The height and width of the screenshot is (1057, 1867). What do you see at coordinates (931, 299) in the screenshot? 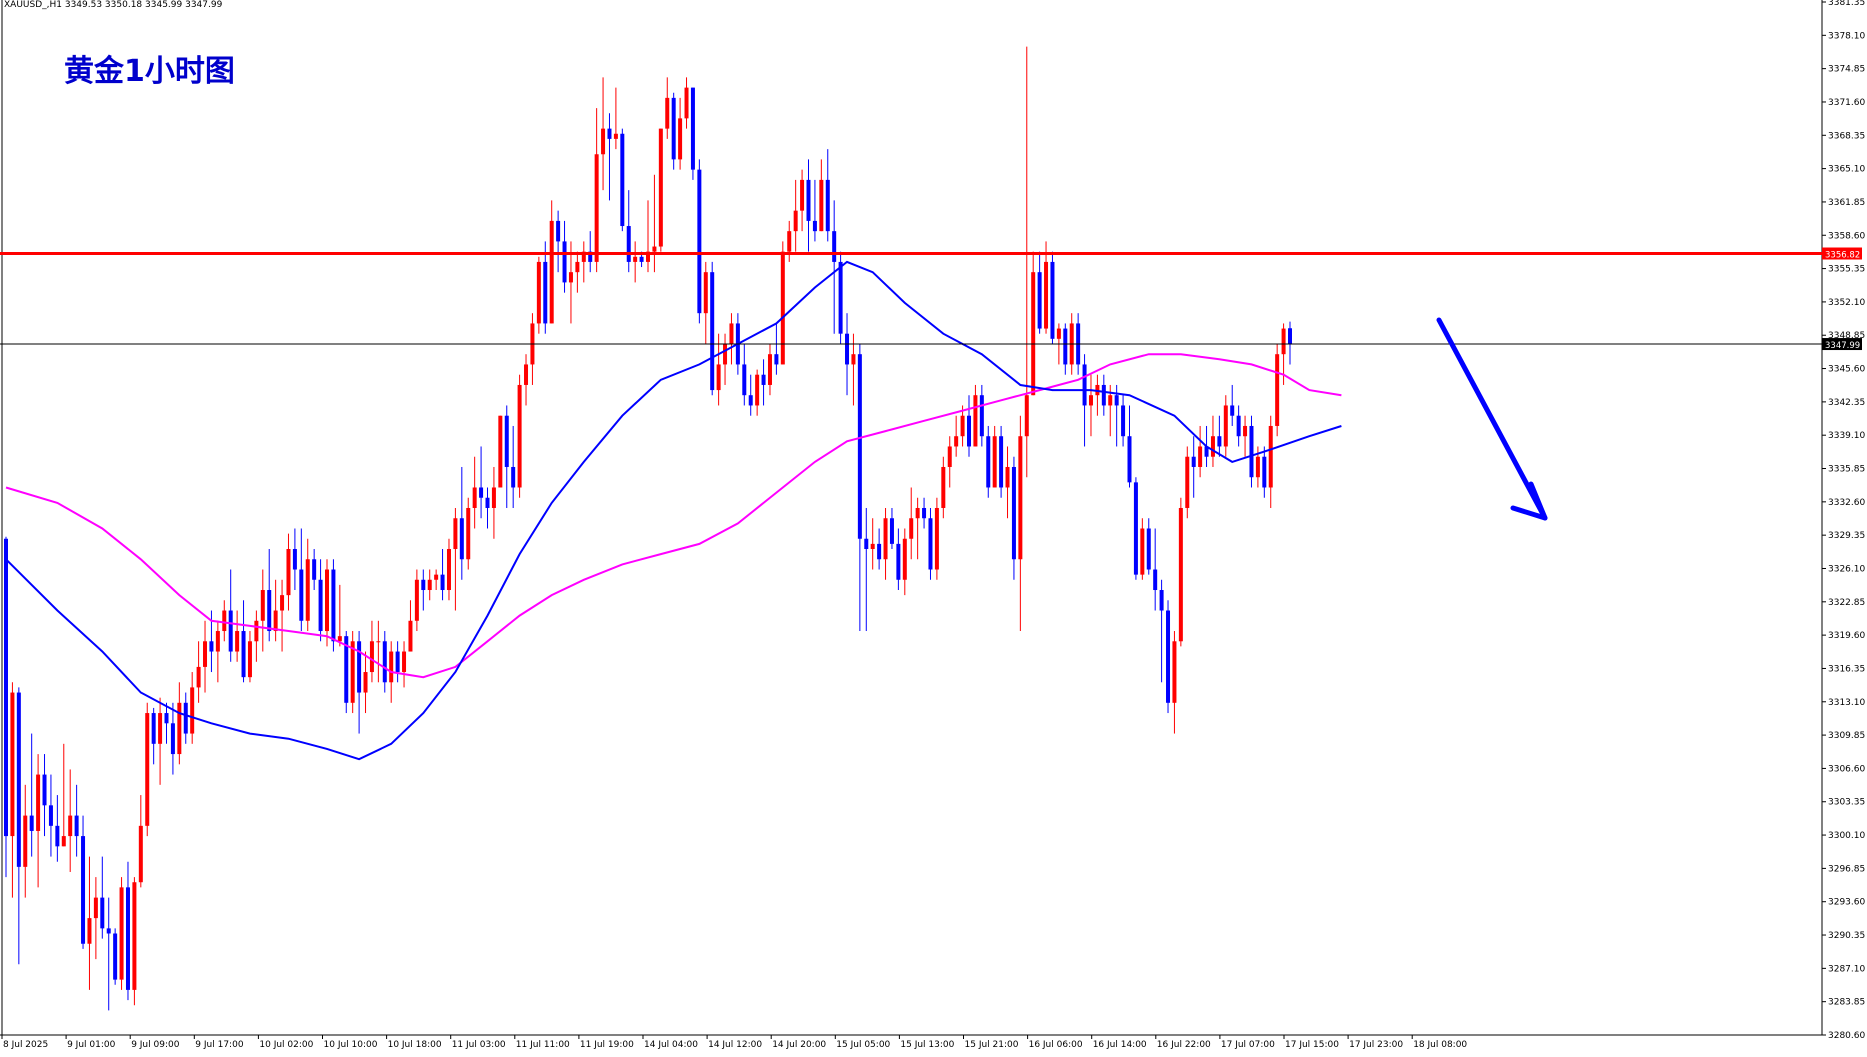
I see `horizontal-lines: 3356.82 3347.99` at bounding box center [931, 299].